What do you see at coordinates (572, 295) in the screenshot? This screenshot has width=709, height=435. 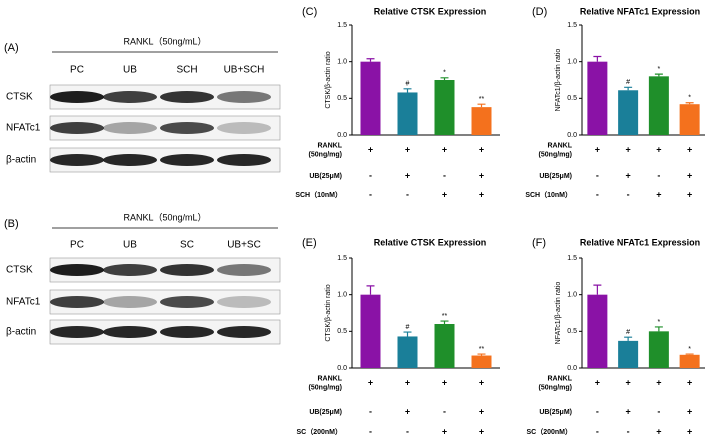 I see `y-tick-label: 1.0` at bounding box center [572, 295].